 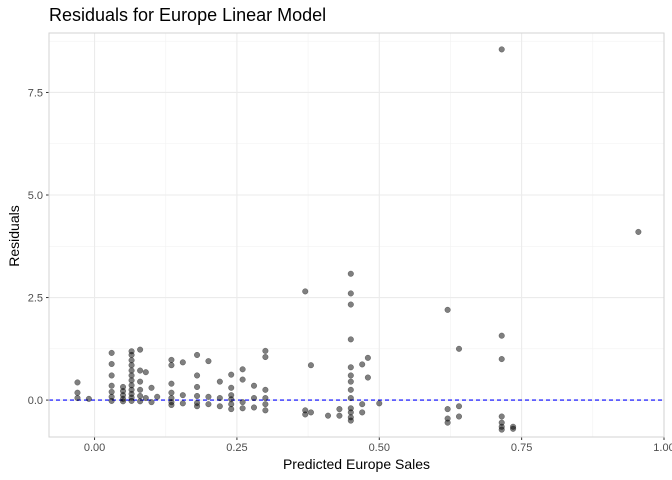 I want to click on x-tick-label: 1.00, so click(x=662, y=448).